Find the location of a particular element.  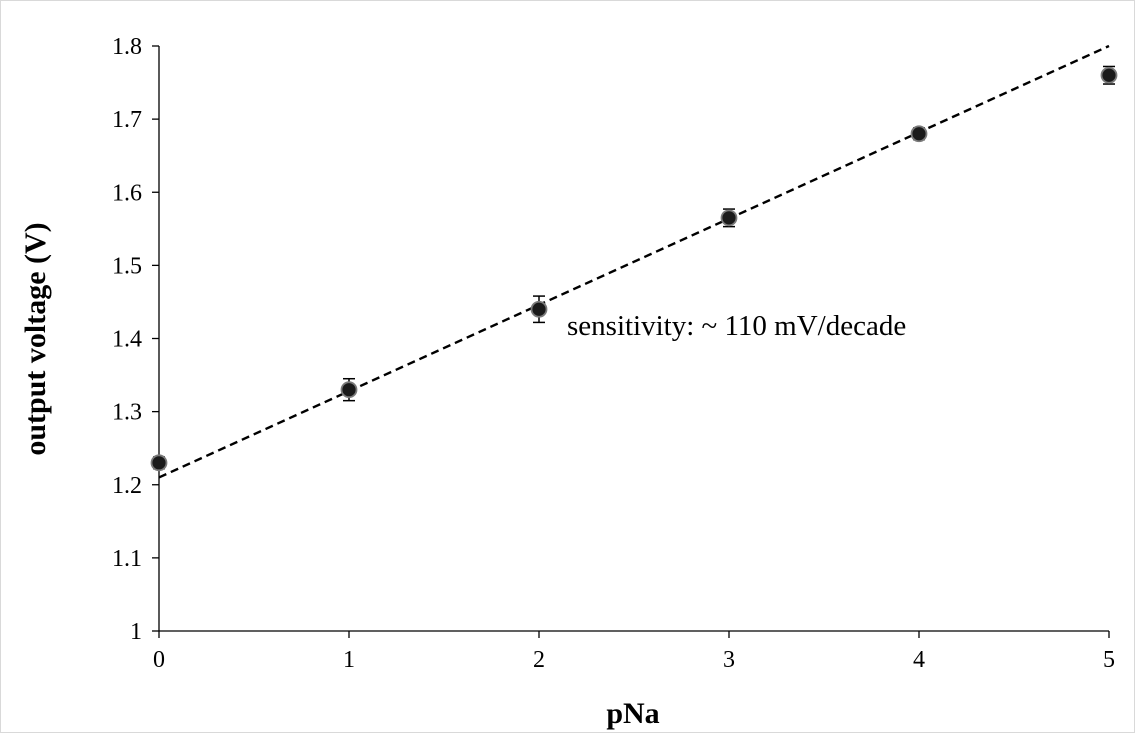

x-tick-label: 3 is located at coordinates (729, 660).